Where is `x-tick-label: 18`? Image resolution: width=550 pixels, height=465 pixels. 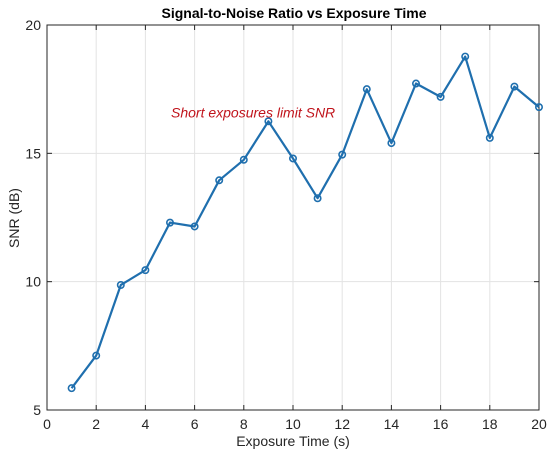 x-tick-label: 18 is located at coordinates (490, 424).